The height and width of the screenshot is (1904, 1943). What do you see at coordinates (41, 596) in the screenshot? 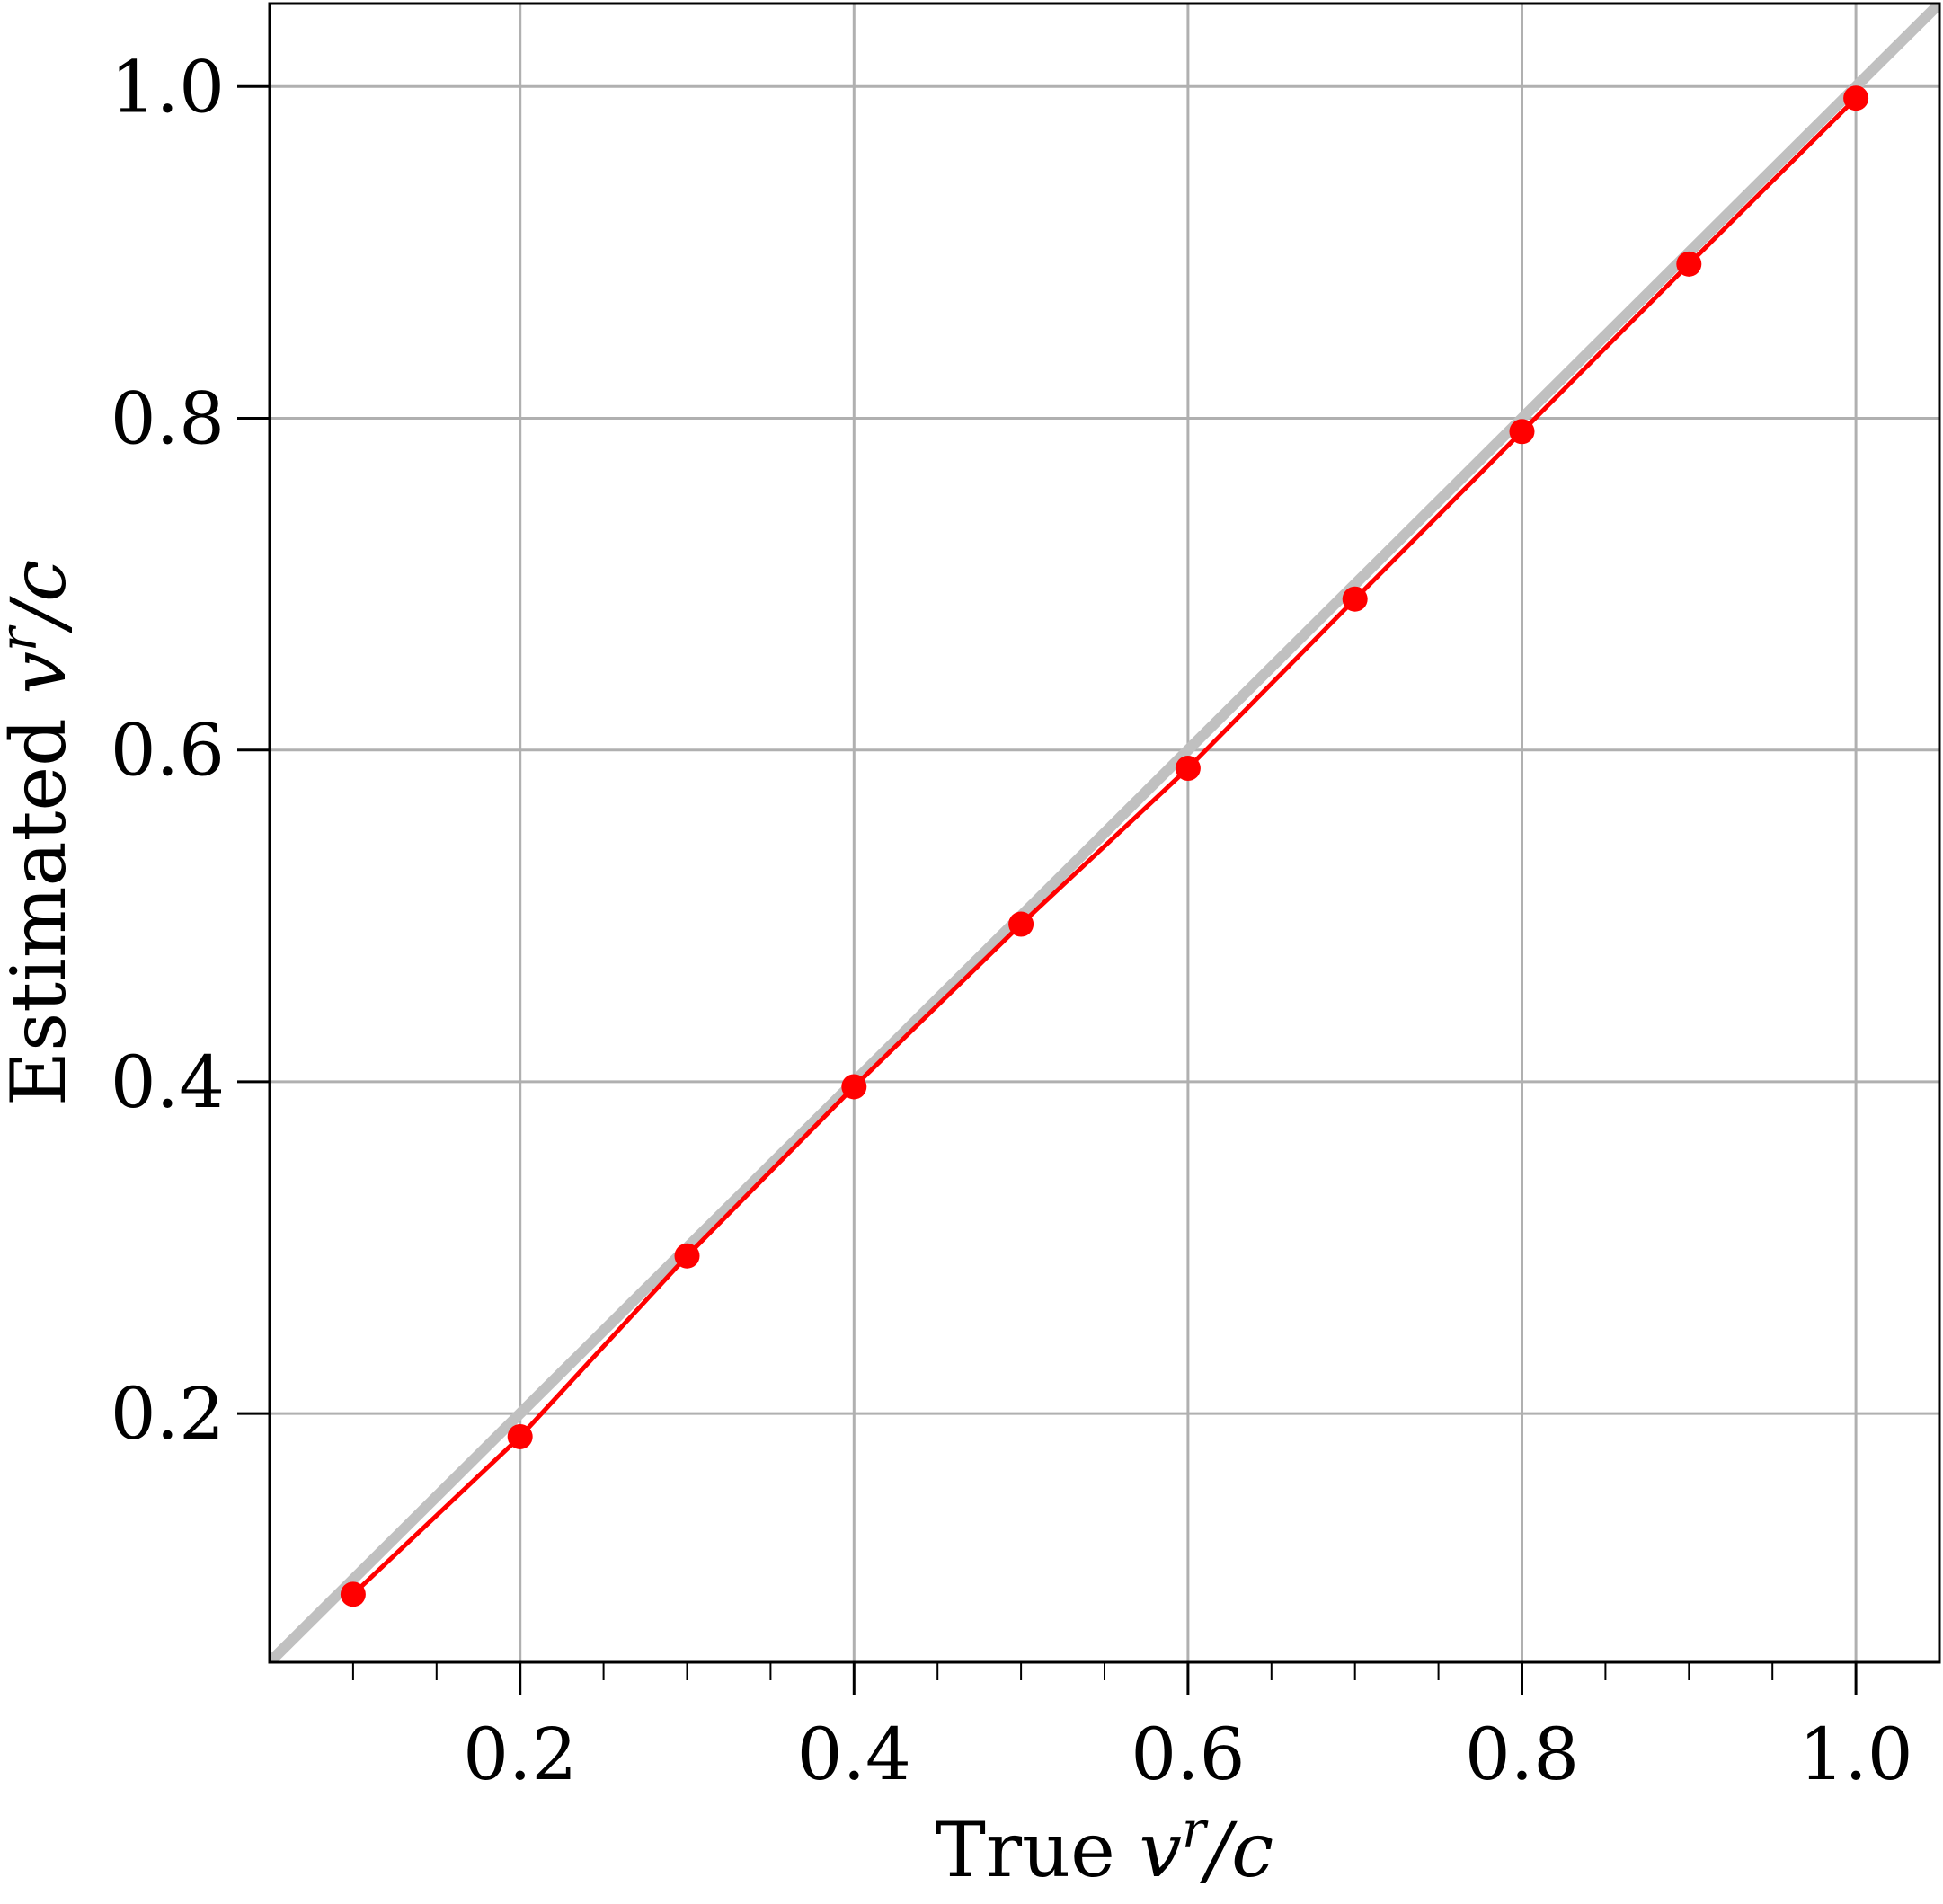
I see `y-axis-title-suffix: /c` at bounding box center [41, 596].